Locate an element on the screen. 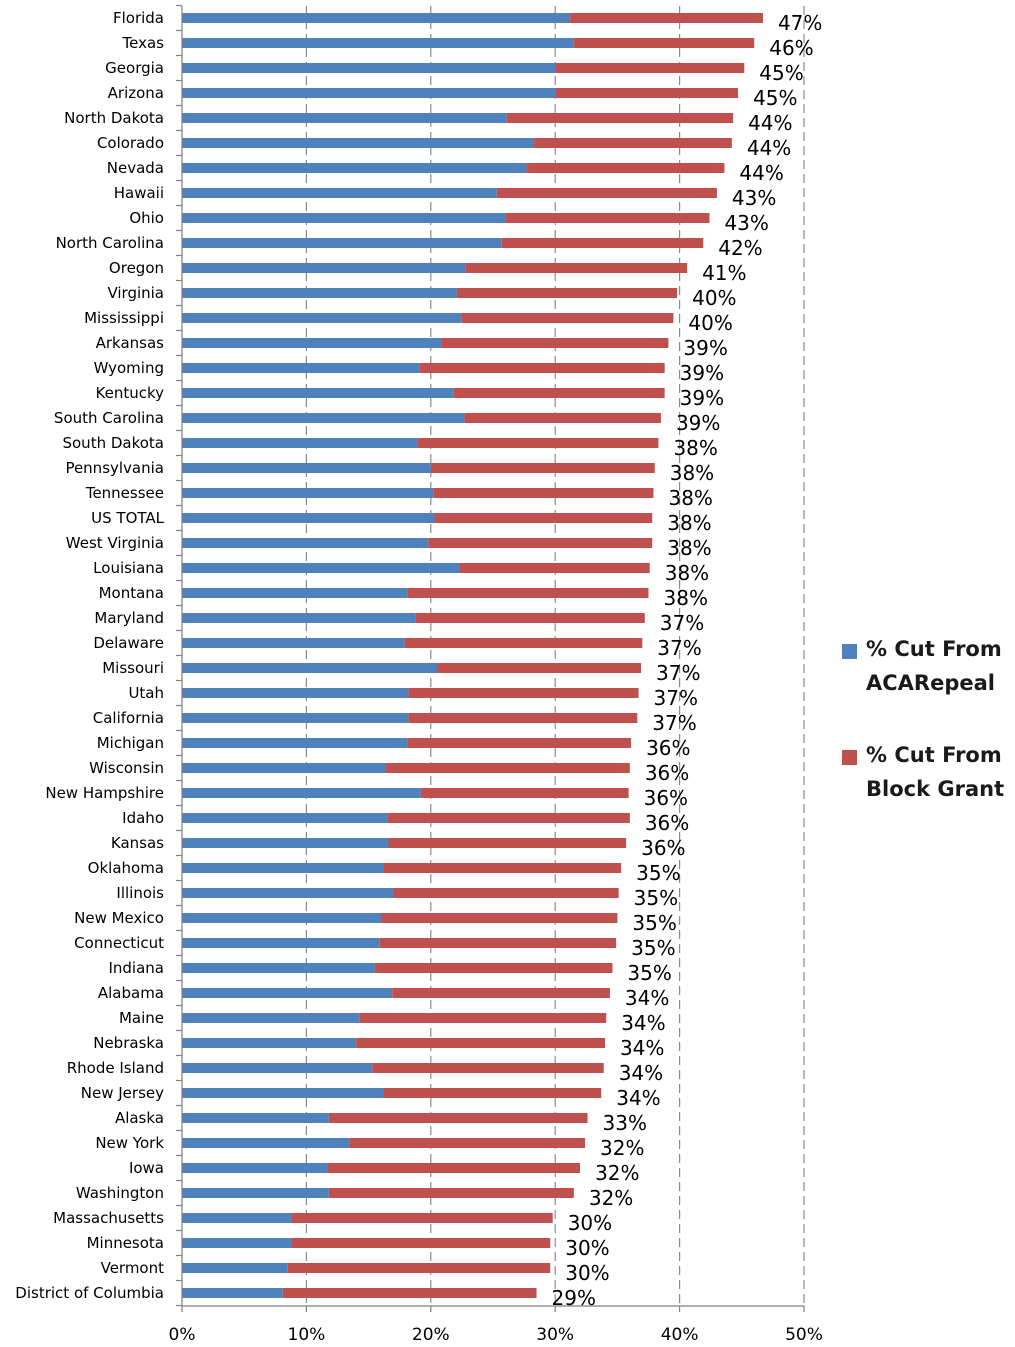 Image resolution: width=1015 pixels, height=1347 pixels. data-label-massachusetts: 30% is located at coordinates (590, 1223).